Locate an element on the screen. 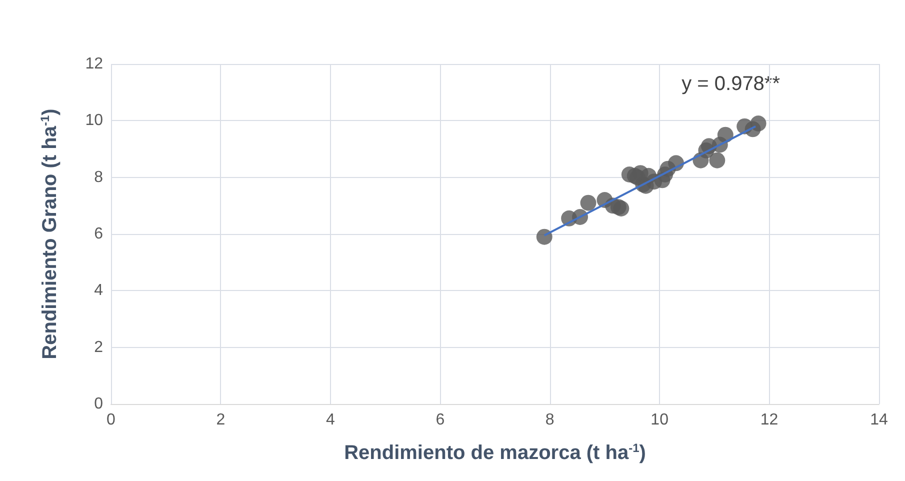 The width and height of the screenshot is (905, 481). y-axis-title: Rendimiento Grano (t ha-1) is located at coordinates (49, 234).